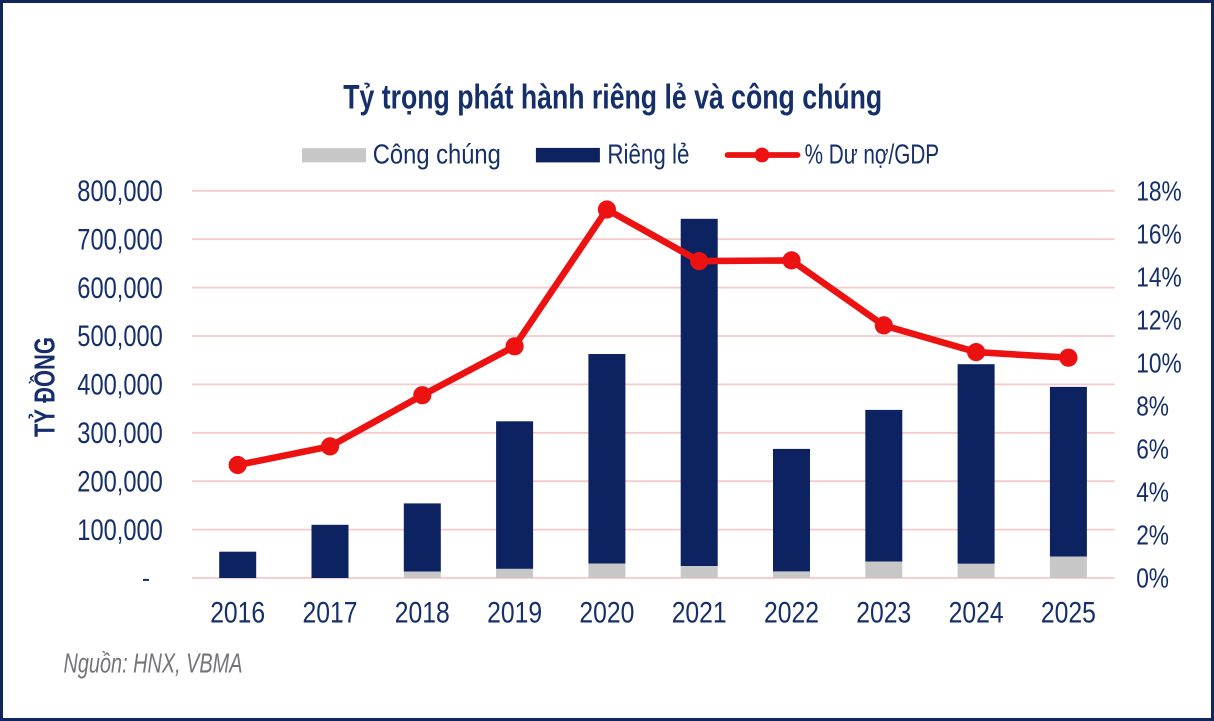 The width and height of the screenshot is (1214, 721). What do you see at coordinates (514, 612) in the screenshot?
I see `svg-text: 2019` at bounding box center [514, 612].